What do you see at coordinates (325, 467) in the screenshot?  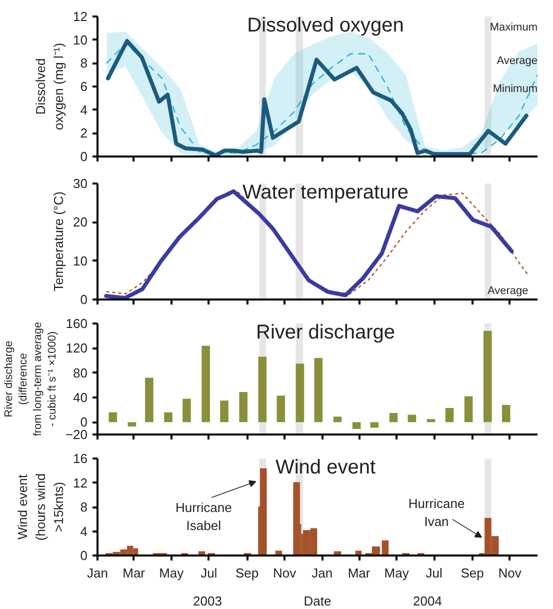 I see `chart-title: Wind event` at bounding box center [325, 467].